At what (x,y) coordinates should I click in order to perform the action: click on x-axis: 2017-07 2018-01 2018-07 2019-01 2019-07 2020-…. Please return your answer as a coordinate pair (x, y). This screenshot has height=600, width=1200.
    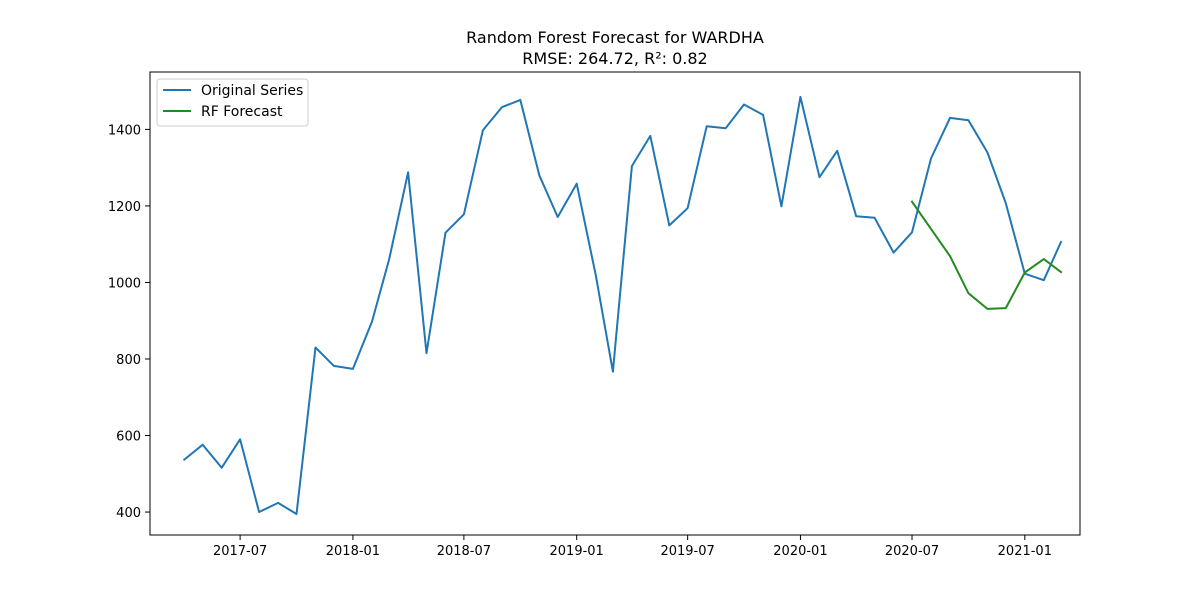
    Looking at the image, I should click on (632, 547).